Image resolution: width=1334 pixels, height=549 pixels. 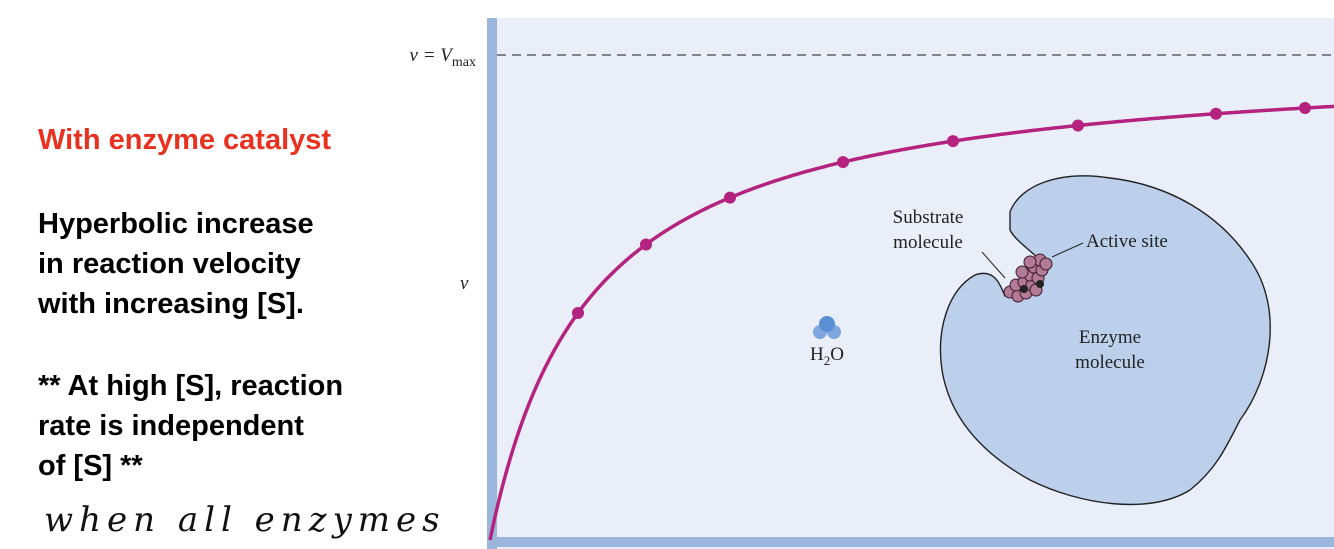 What do you see at coordinates (171, 426) in the screenshot?
I see `line: rate is independent` at bounding box center [171, 426].